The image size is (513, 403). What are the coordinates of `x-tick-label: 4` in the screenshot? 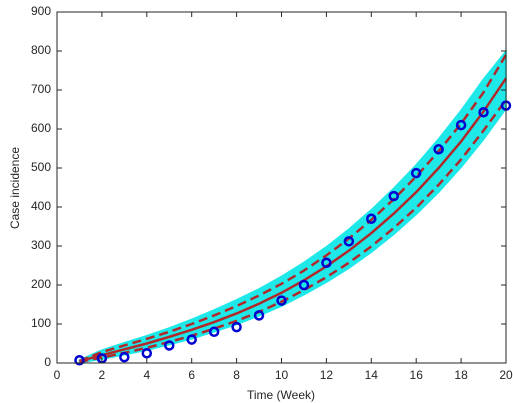 It's located at (146, 375).